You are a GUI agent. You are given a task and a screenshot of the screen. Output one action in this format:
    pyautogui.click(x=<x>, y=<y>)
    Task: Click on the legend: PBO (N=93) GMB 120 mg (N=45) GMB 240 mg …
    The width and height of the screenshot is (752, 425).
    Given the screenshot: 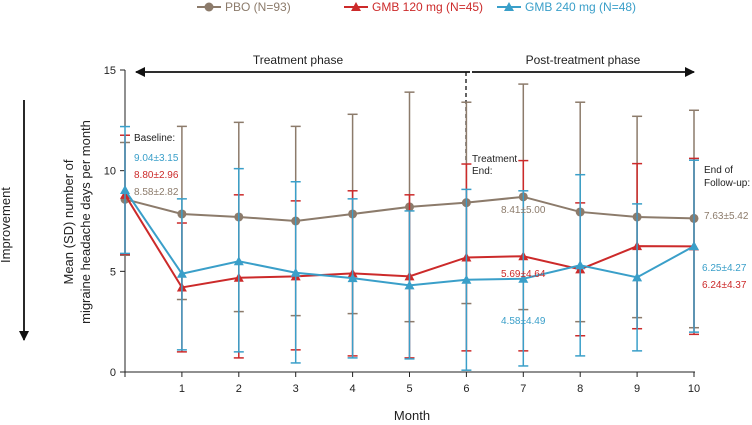 What is the action you would take?
    pyautogui.click(x=416, y=7)
    